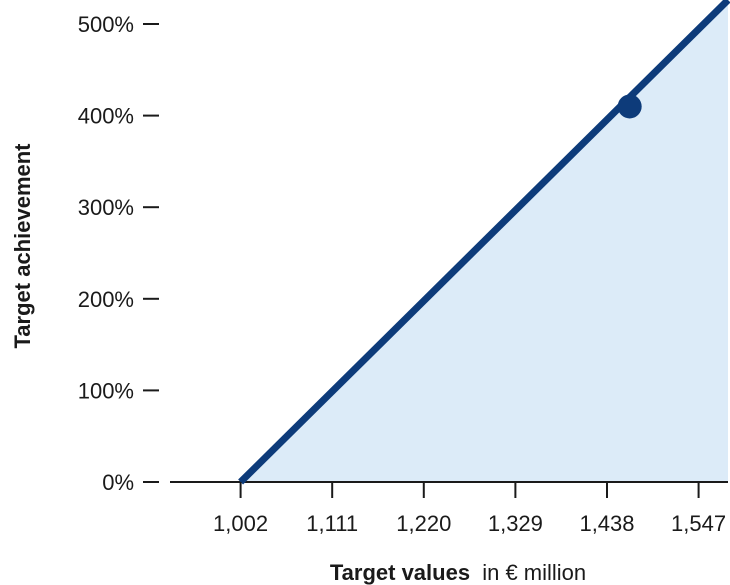 This screenshot has width=730, height=585. Describe the element at coordinates (118, 482) in the screenshot. I see `y-tick-label: 0%` at that location.